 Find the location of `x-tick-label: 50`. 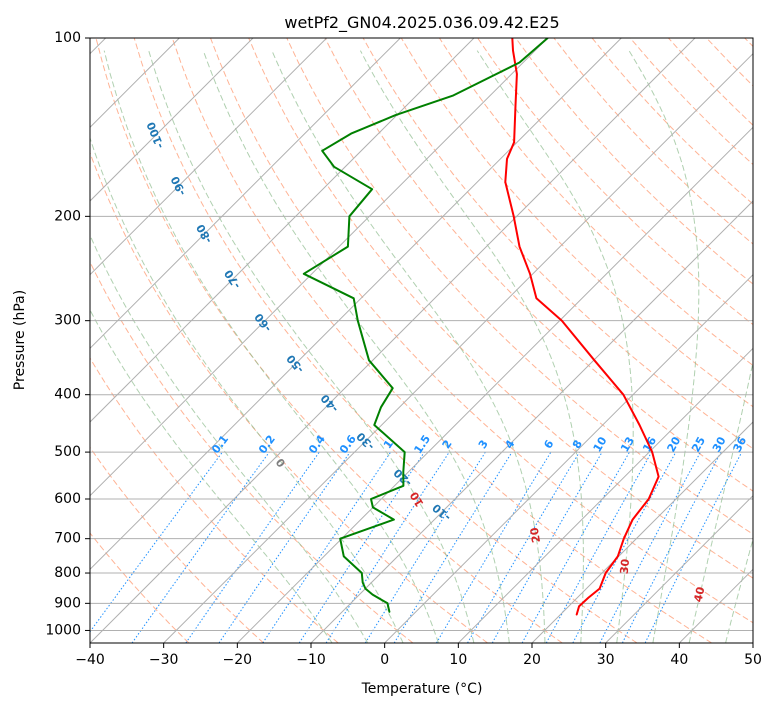

x-tick-label: 50 is located at coordinates (753, 660).